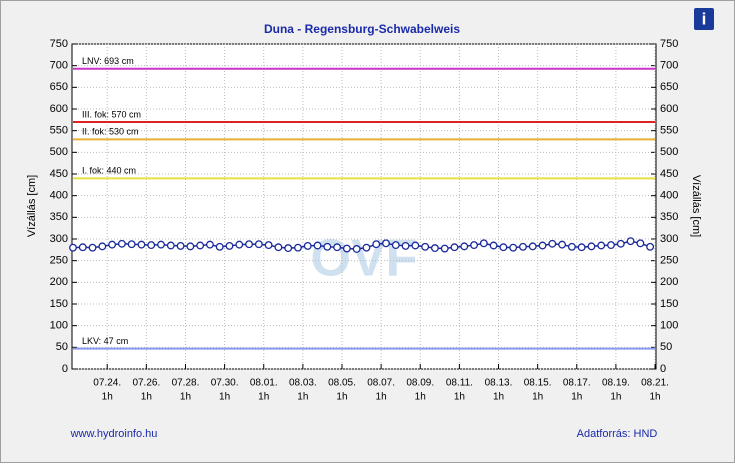  What do you see at coordinates (65, 369) in the screenshot?
I see `y-tick-label: 0` at bounding box center [65, 369].